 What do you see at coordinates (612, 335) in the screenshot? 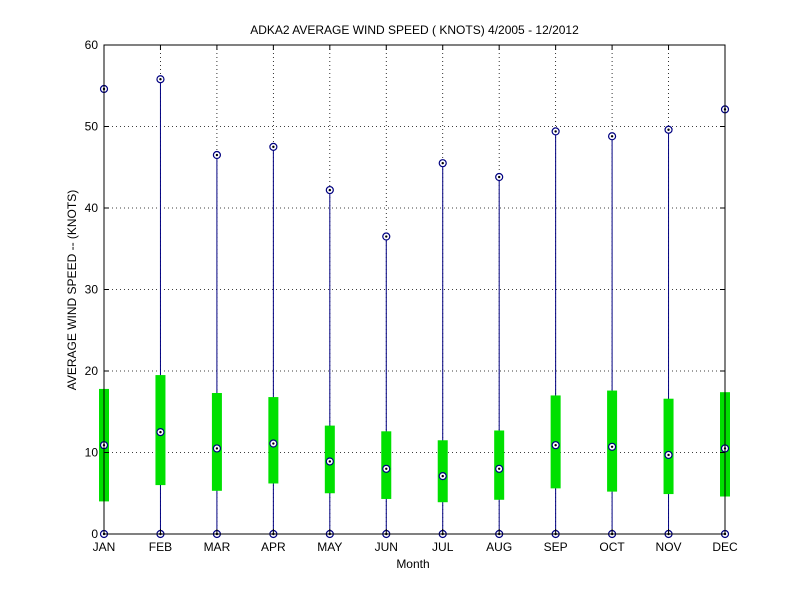
I see `box-oct` at bounding box center [612, 335].